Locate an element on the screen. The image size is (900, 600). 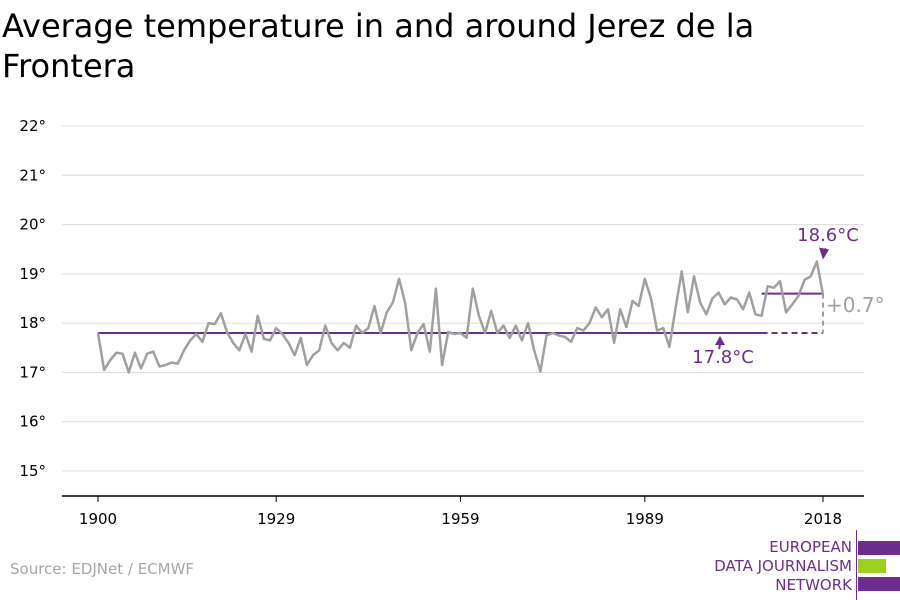
x-tick-label-1989: 1989 is located at coordinates (645, 519).